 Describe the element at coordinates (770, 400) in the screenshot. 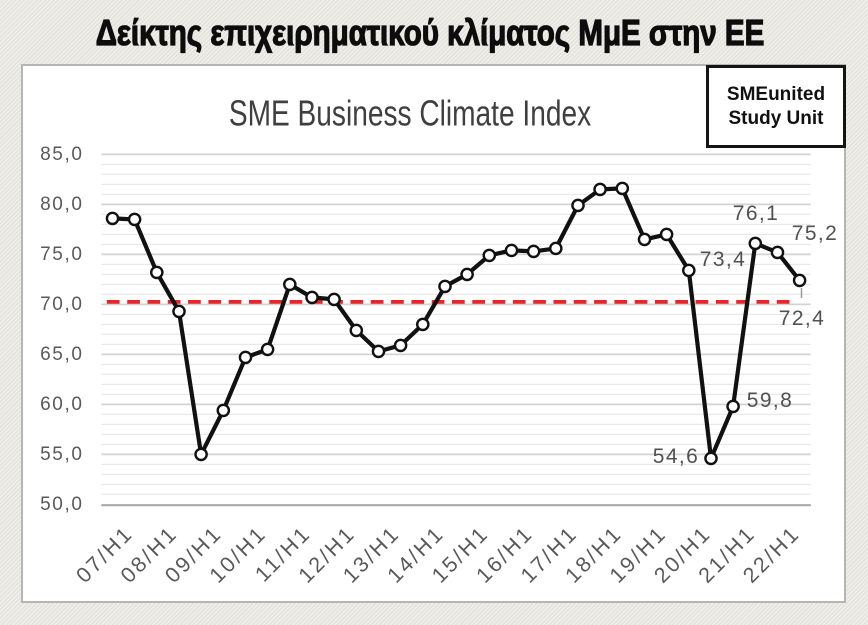

I see `svg-text: 59,8` at that location.